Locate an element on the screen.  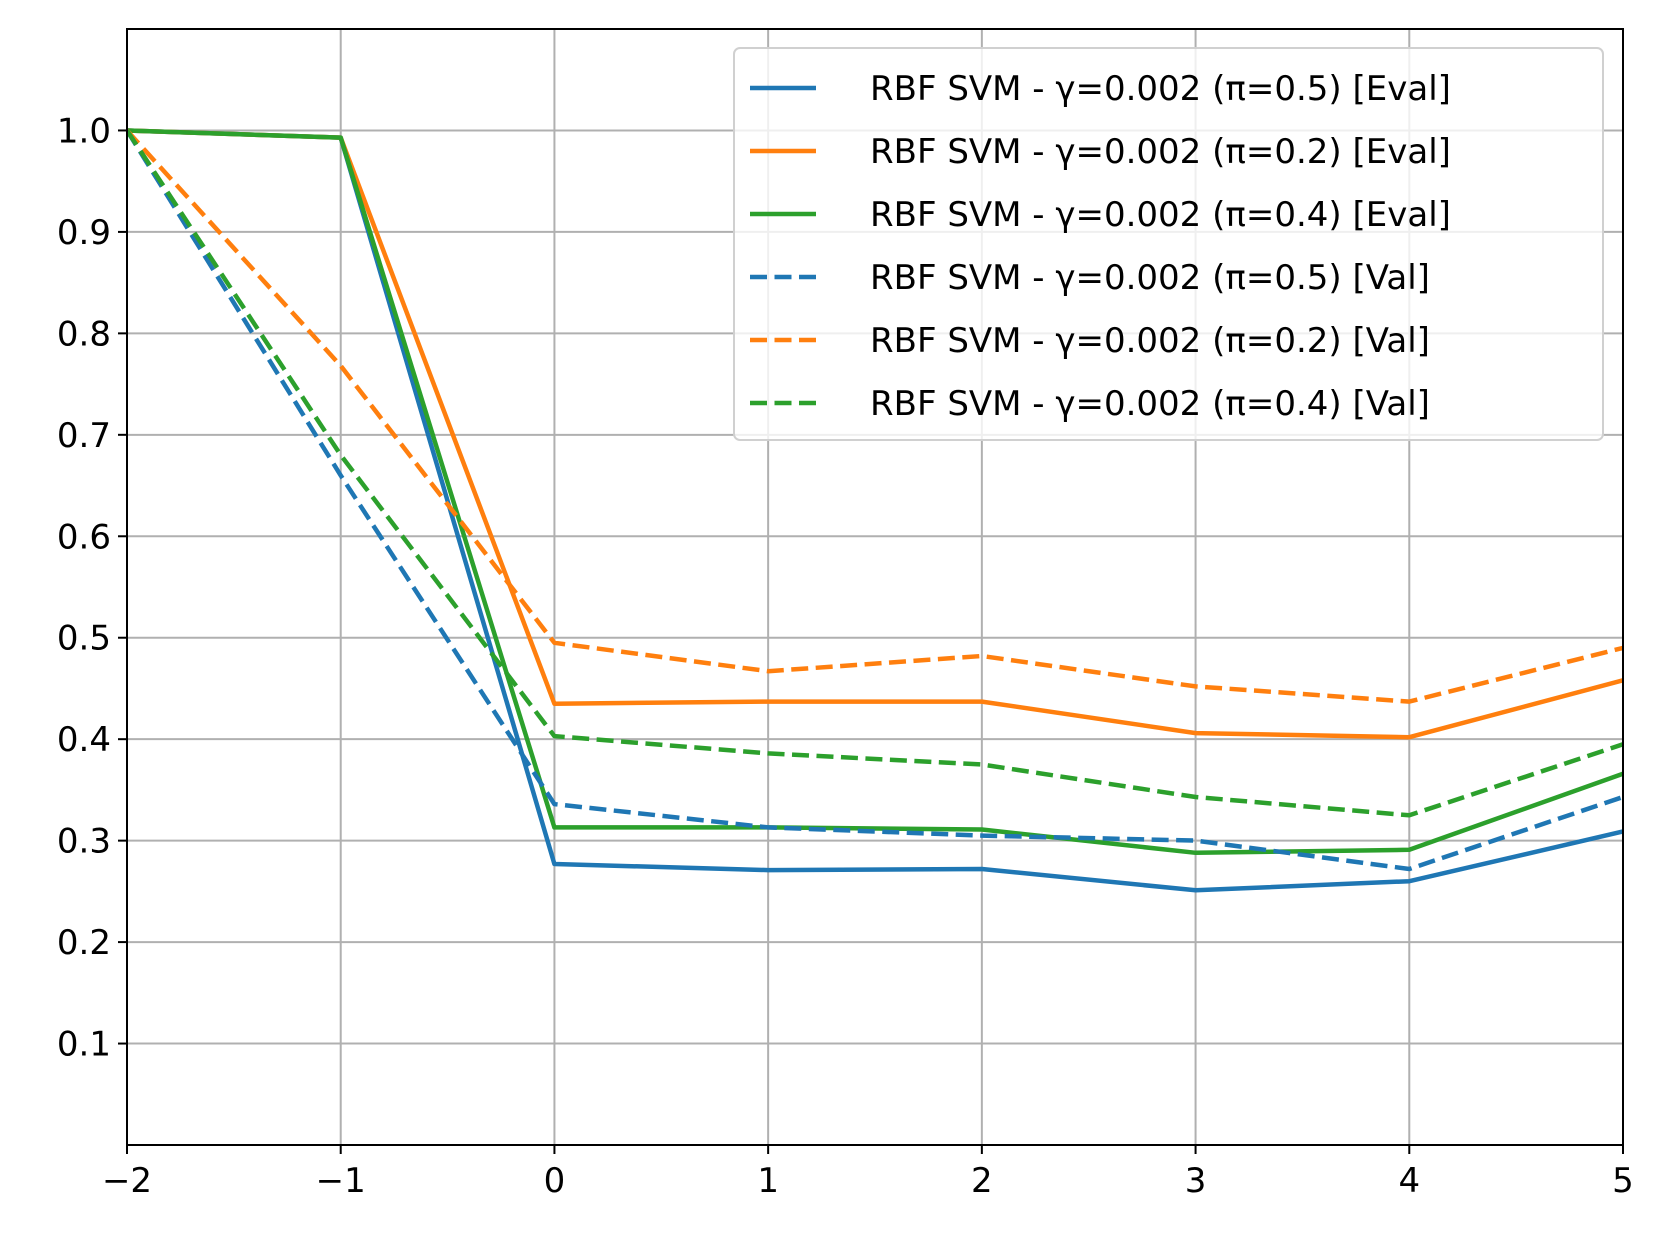
x-tick-label: 0 is located at coordinates (555, 1181).